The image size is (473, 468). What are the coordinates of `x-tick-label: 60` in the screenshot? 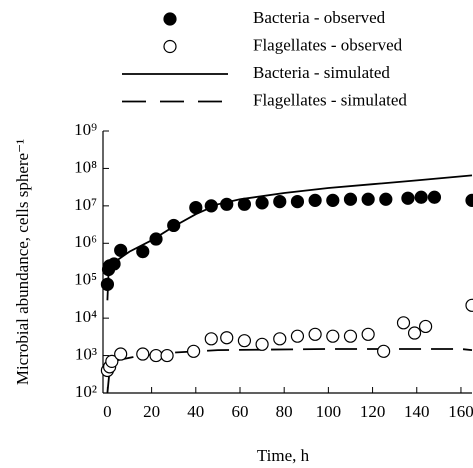 It's located at (239, 411).